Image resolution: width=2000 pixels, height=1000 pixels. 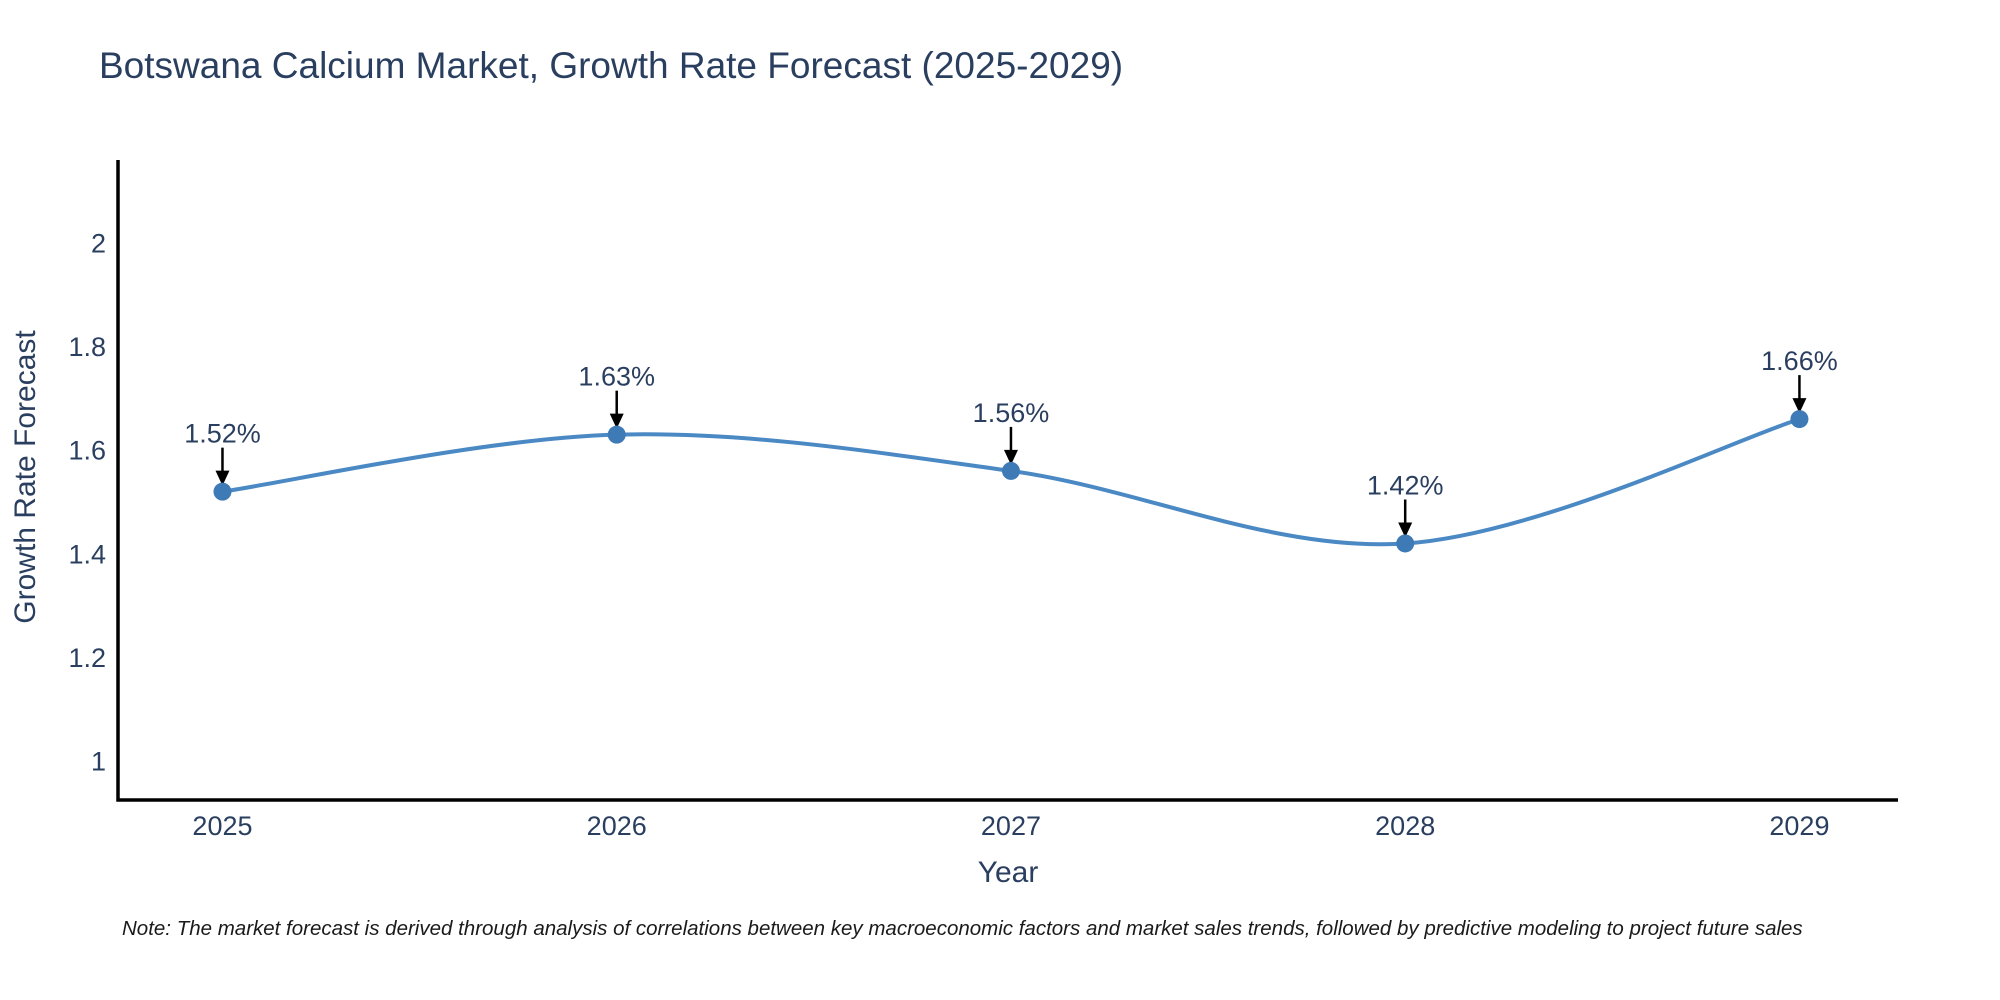 I want to click on y-axis-title: Growth Rate Forecast, so click(x=25, y=477).